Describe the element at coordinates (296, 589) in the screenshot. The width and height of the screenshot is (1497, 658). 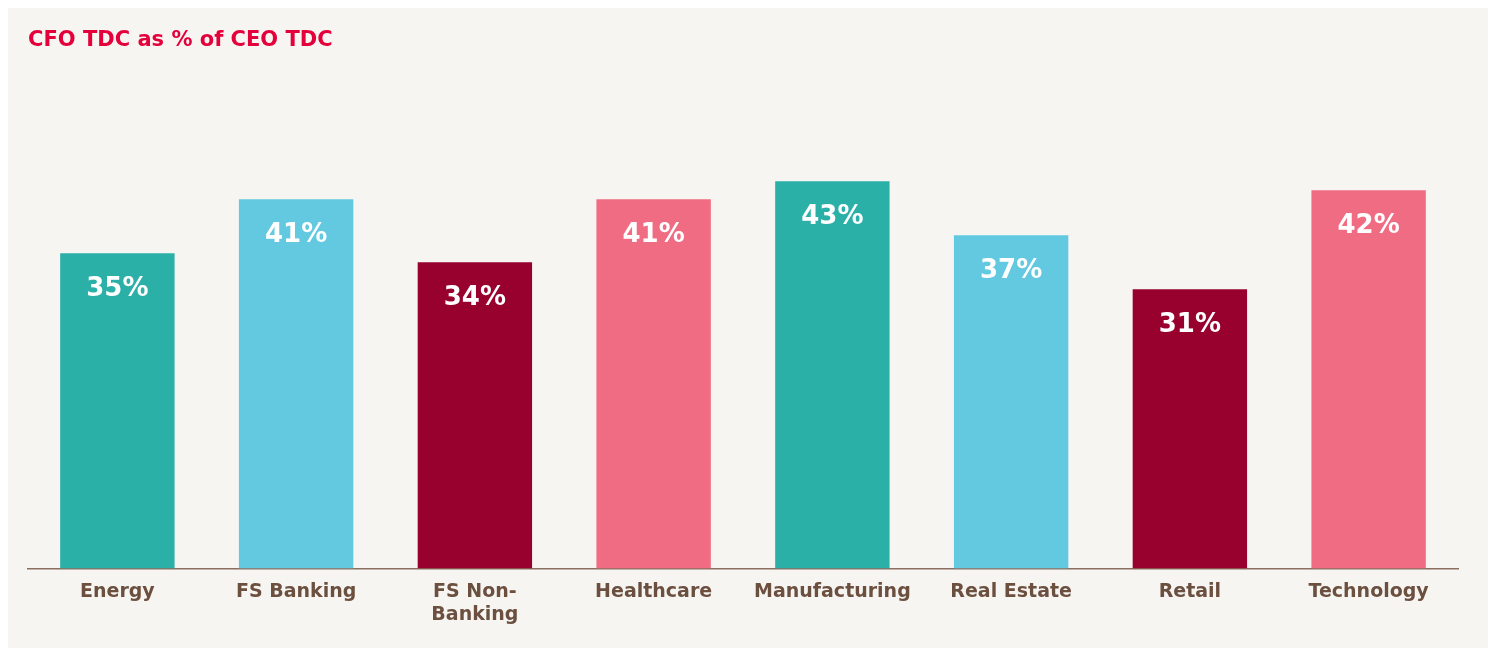
I see `x-tick-label: FS Banking` at that location.